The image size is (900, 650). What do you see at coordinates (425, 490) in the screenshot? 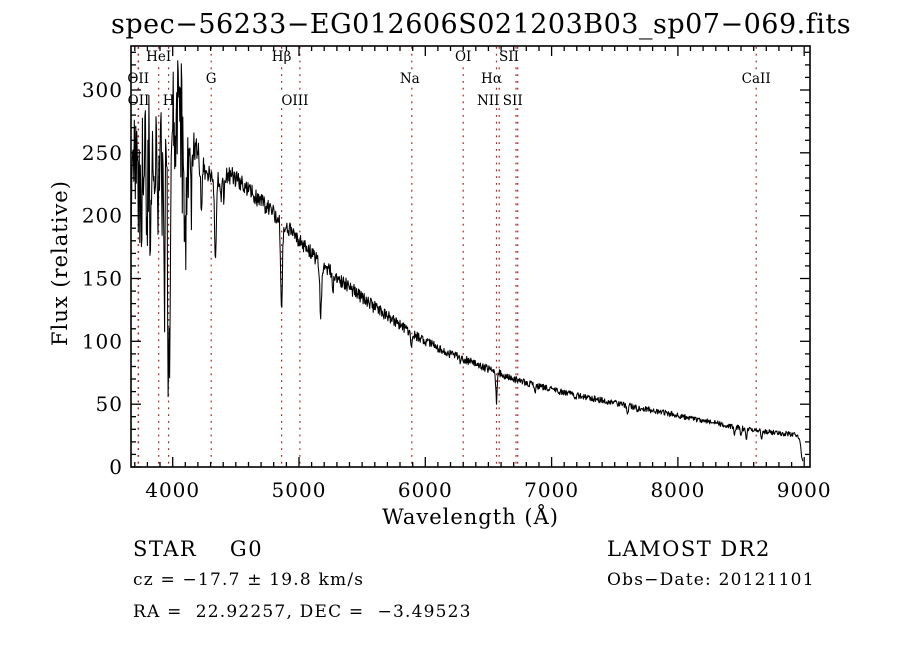
I see `x-tick-label: 6000` at bounding box center [425, 490].